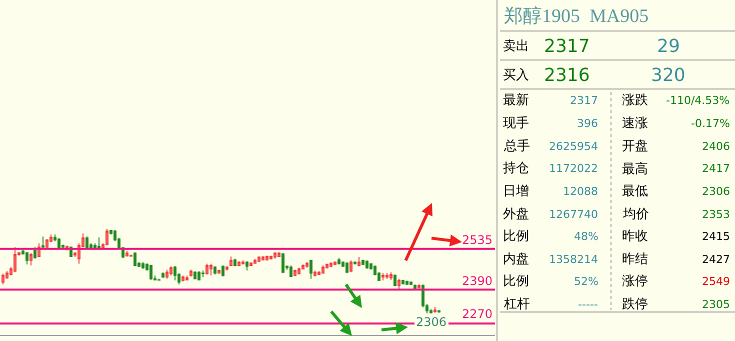 Image resolution: width=735 pixels, height=341 pixels. I want to click on text: 郑醇1905 MA905, so click(576, 16).